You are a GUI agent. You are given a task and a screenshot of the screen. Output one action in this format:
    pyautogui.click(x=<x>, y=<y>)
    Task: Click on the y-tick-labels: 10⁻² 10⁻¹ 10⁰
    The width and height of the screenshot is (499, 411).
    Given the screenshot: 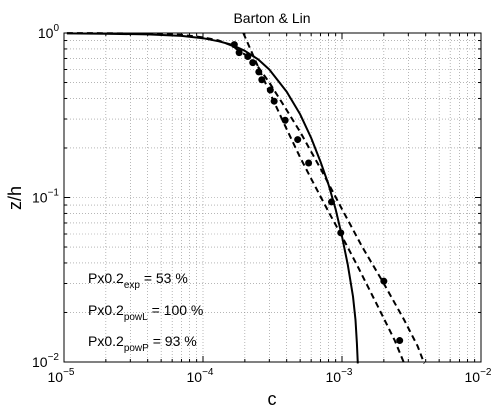 What is the action you would take?
    pyautogui.click(x=45, y=196)
    